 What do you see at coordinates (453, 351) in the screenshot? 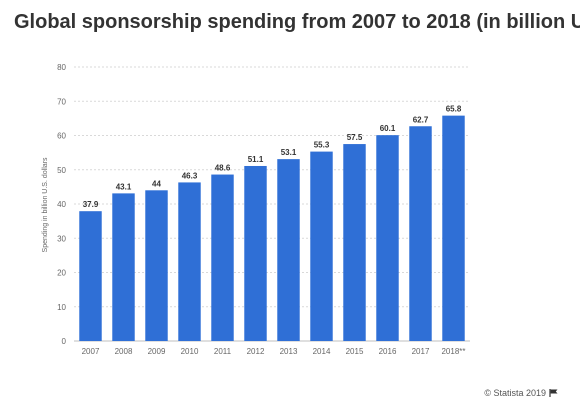
I see `x-tick-label: 2018**` at bounding box center [453, 351].